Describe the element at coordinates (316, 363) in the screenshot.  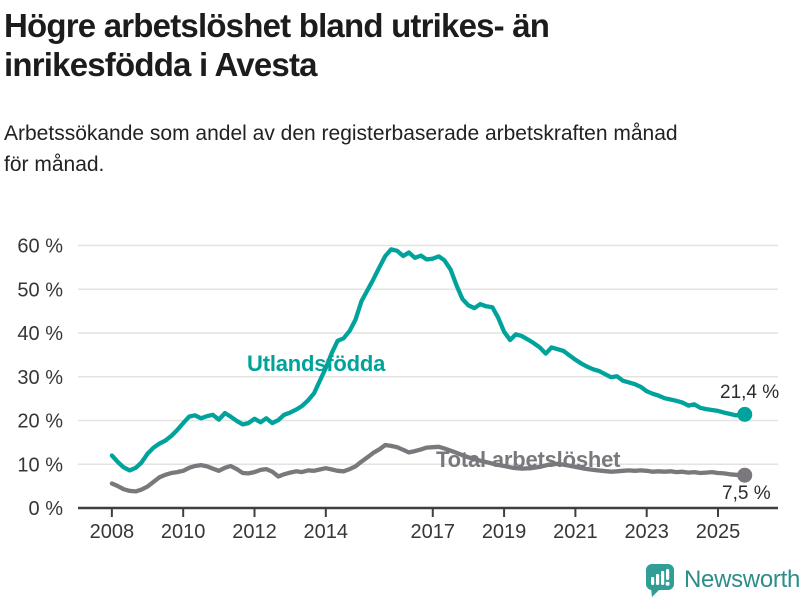
I see `series-label-utlandsfodda: Utlandsfödda` at that location.